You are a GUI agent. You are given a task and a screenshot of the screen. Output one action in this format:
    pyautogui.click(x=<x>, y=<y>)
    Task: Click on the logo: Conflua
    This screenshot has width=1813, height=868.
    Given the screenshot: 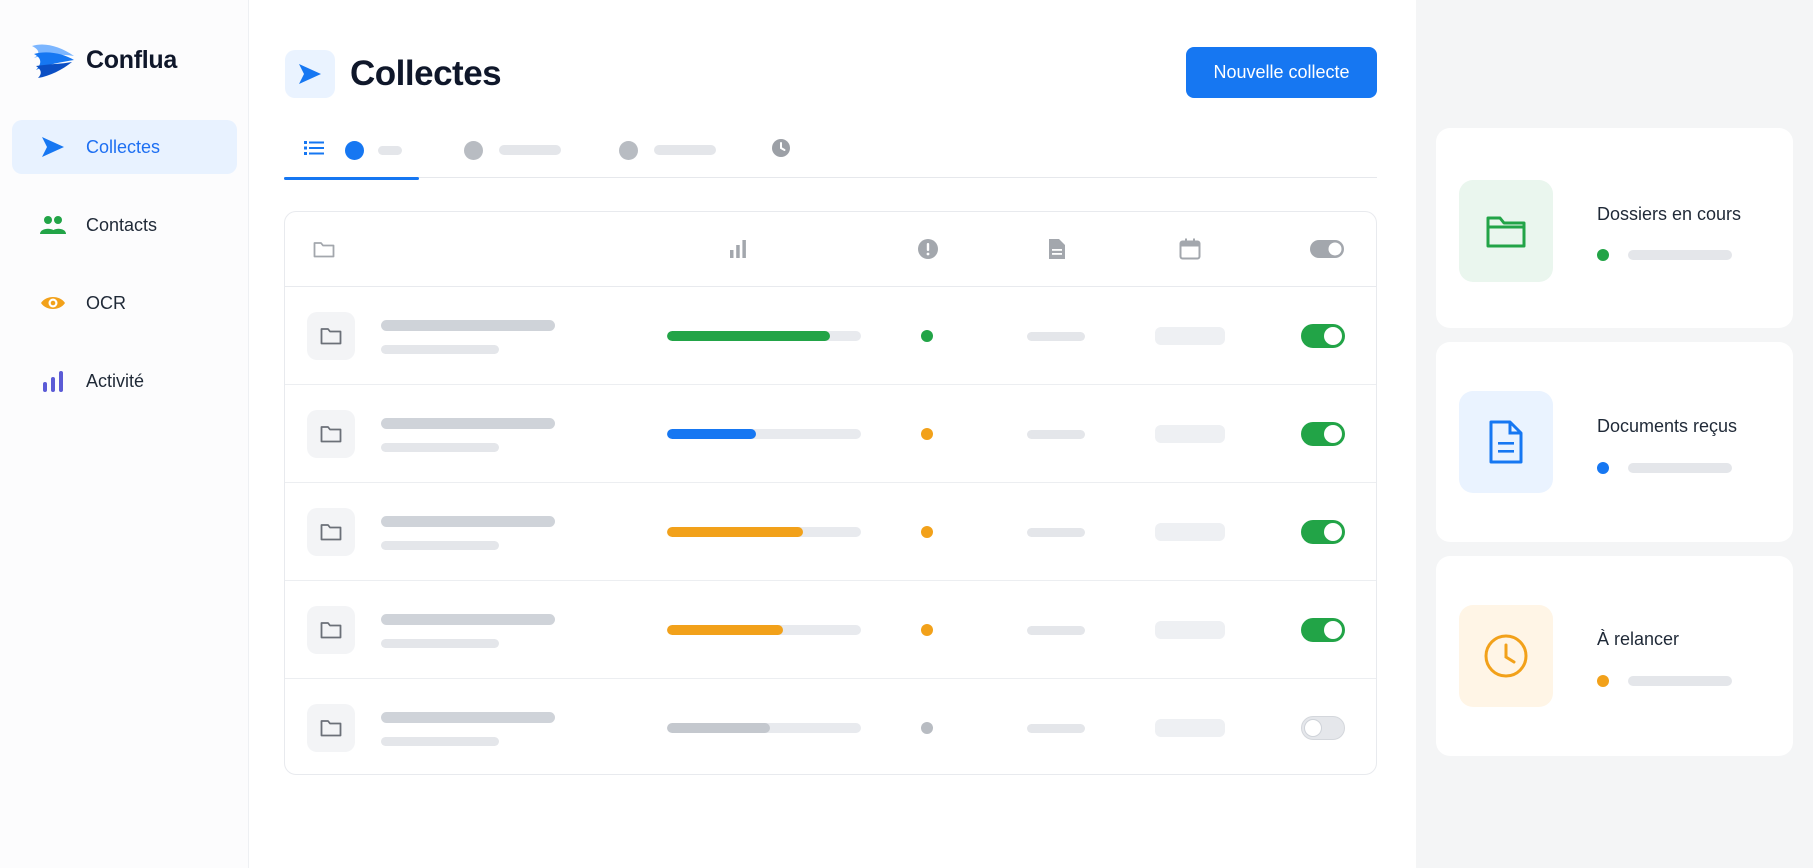 What is the action you would take?
    pyautogui.click(x=103, y=60)
    